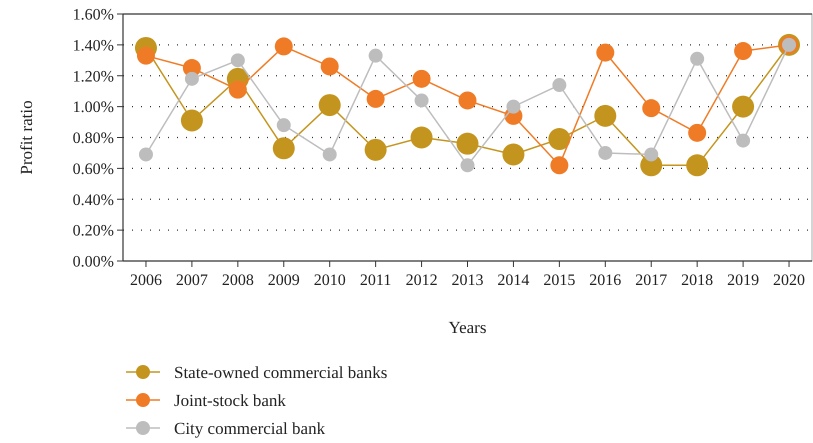 Image resolution: width=813 pixels, height=443 pixels. What do you see at coordinates (230, 400) in the screenshot?
I see `legend-label: Joint-stock bank` at bounding box center [230, 400].